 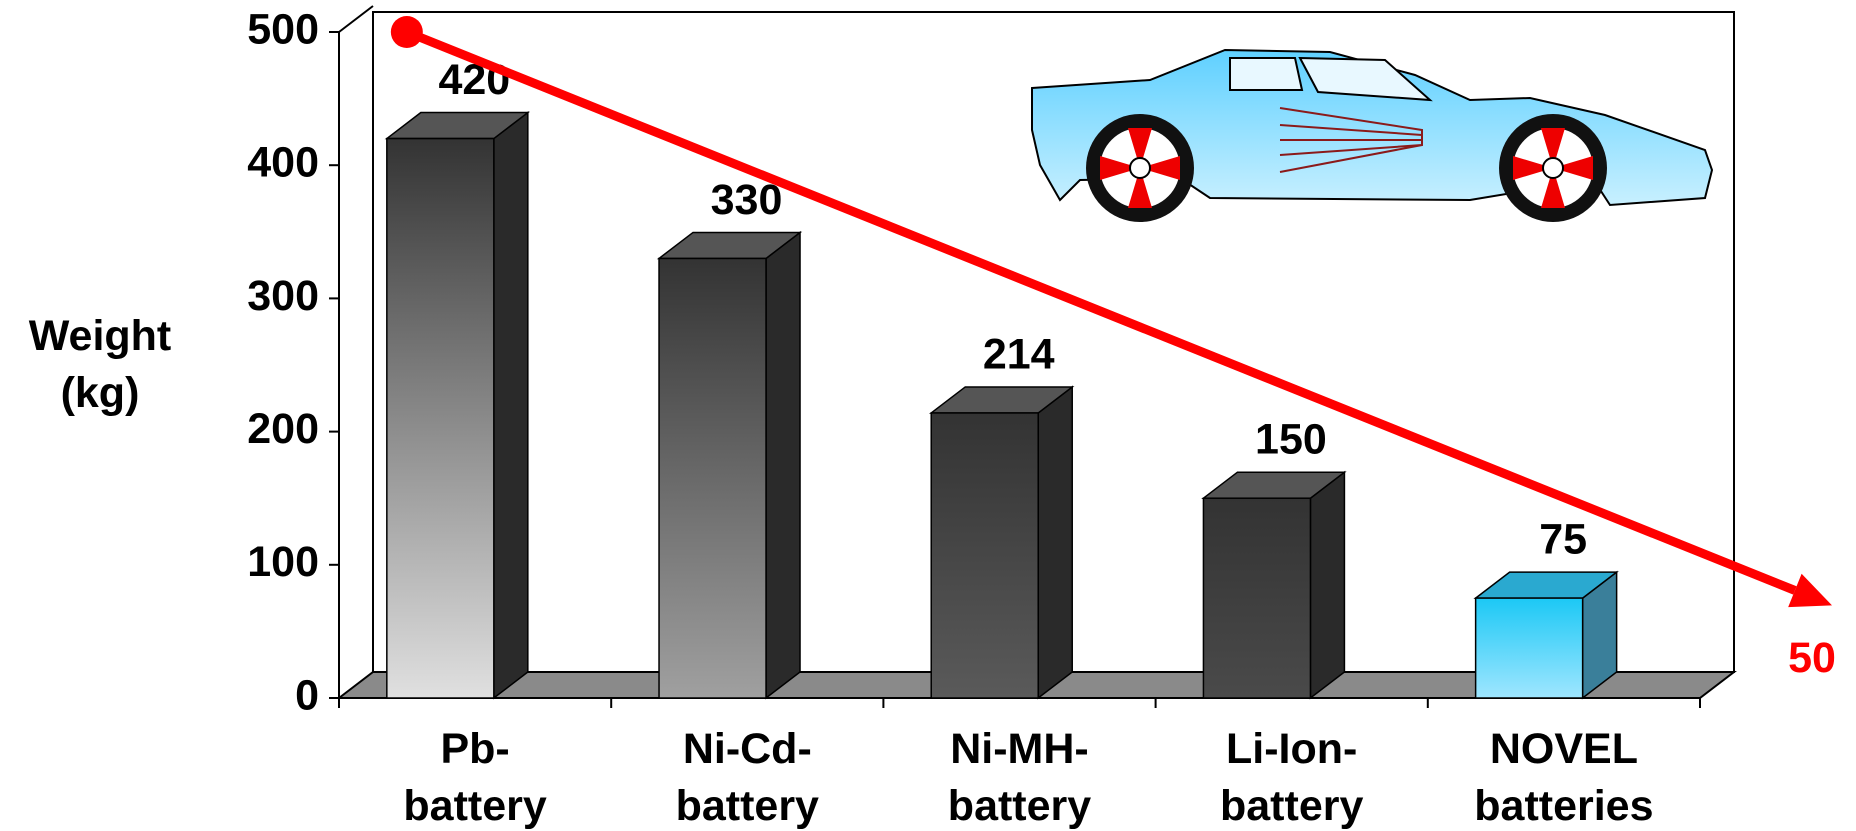 What do you see at coordinates (747, 200) in the screenshot?
I see `value-label: 330` at bounding box center [747, 200].